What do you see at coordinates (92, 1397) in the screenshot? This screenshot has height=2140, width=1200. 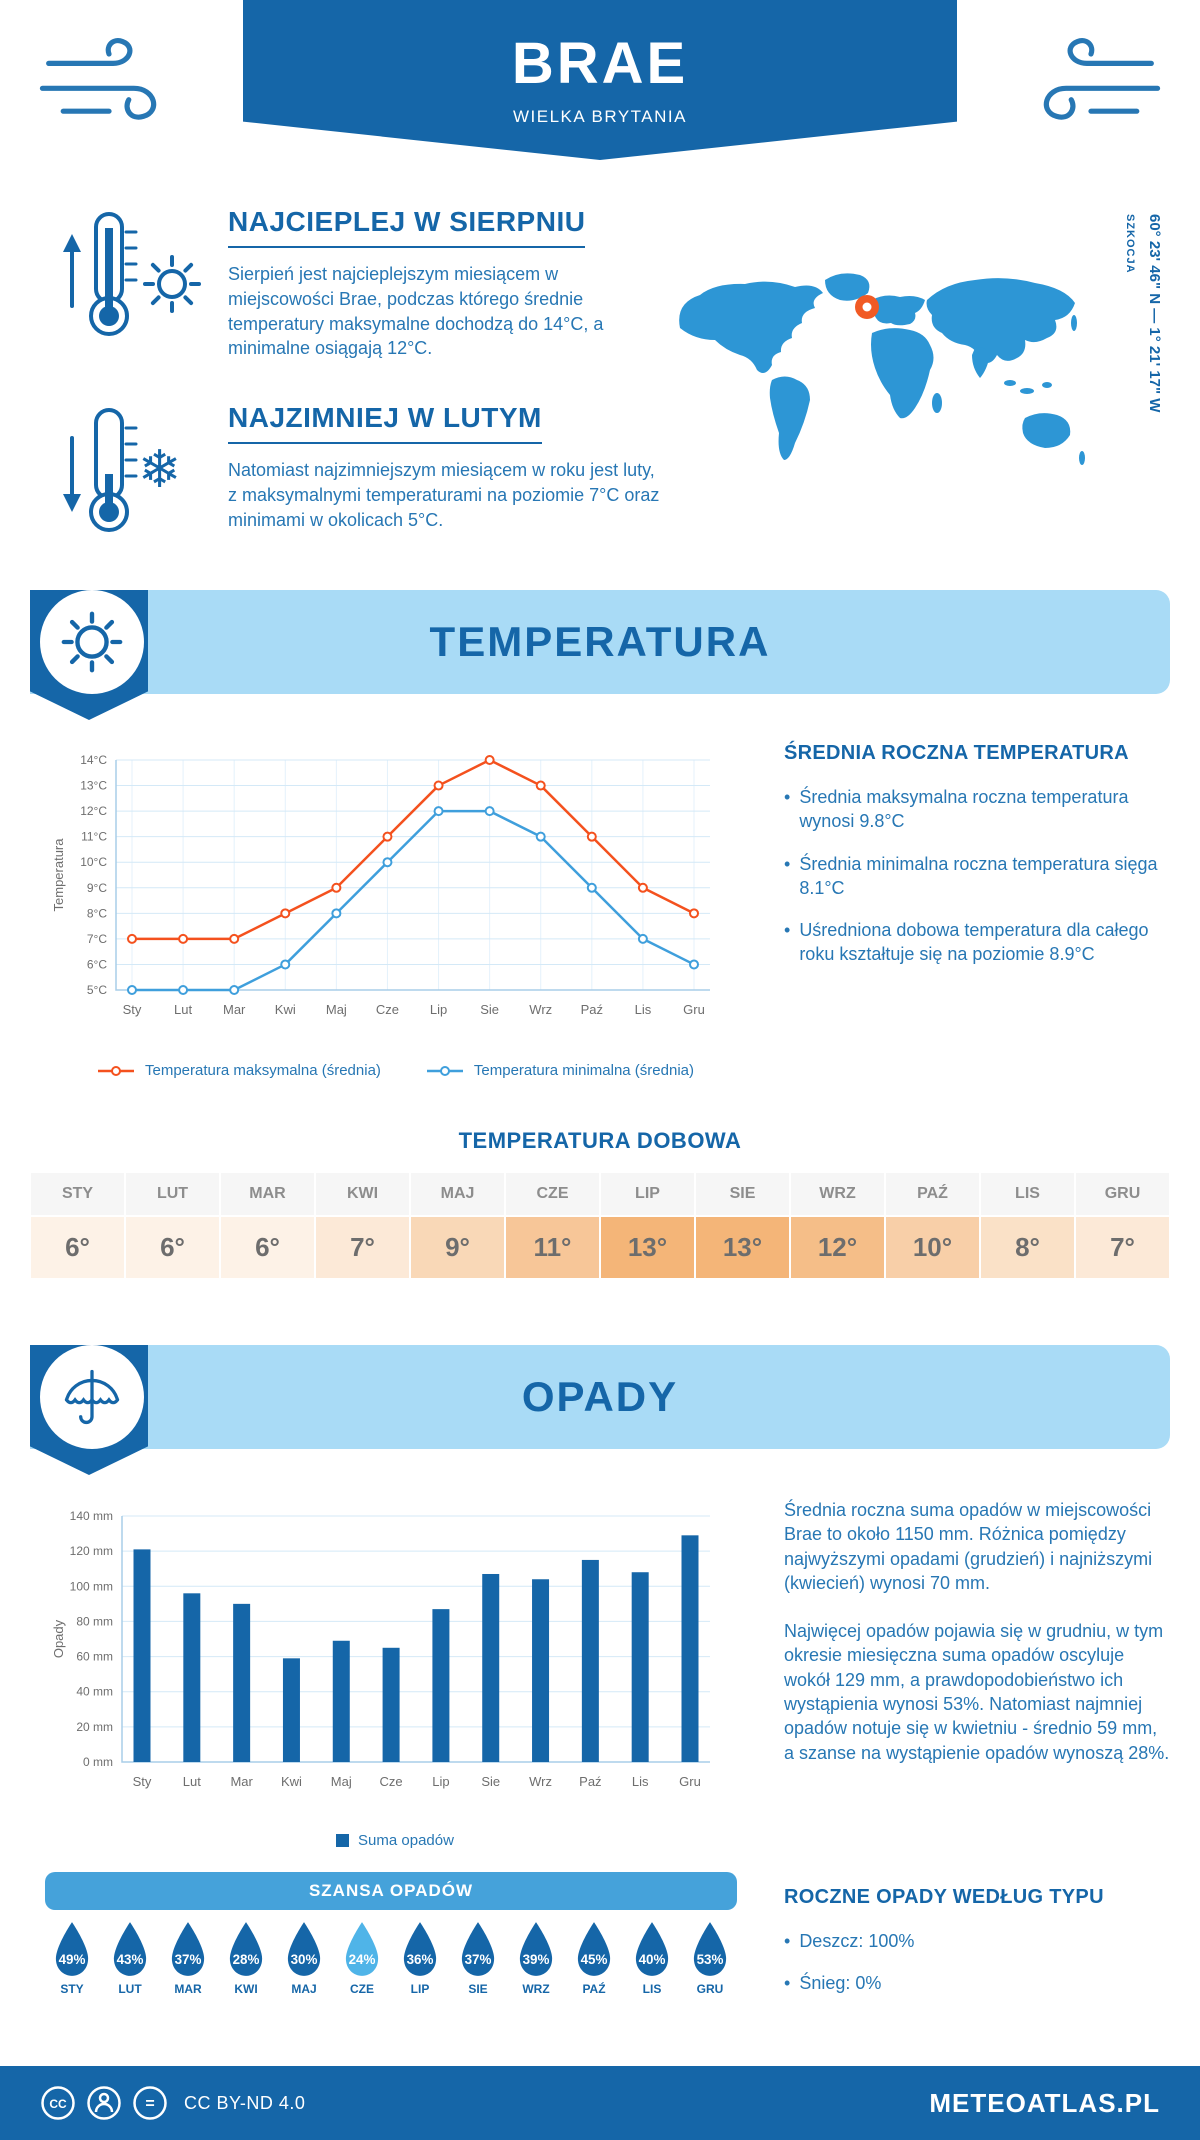 I see `umbrella-icon` at bounding box center [92, 1397].